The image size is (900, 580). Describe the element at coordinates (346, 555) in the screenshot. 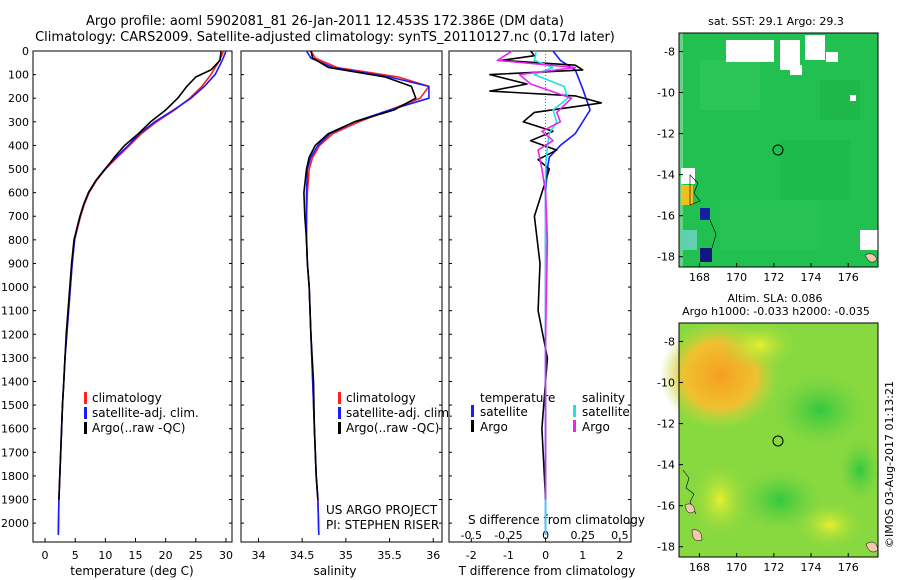

I see `salinity-profile-xtick-35: 35` at that location.